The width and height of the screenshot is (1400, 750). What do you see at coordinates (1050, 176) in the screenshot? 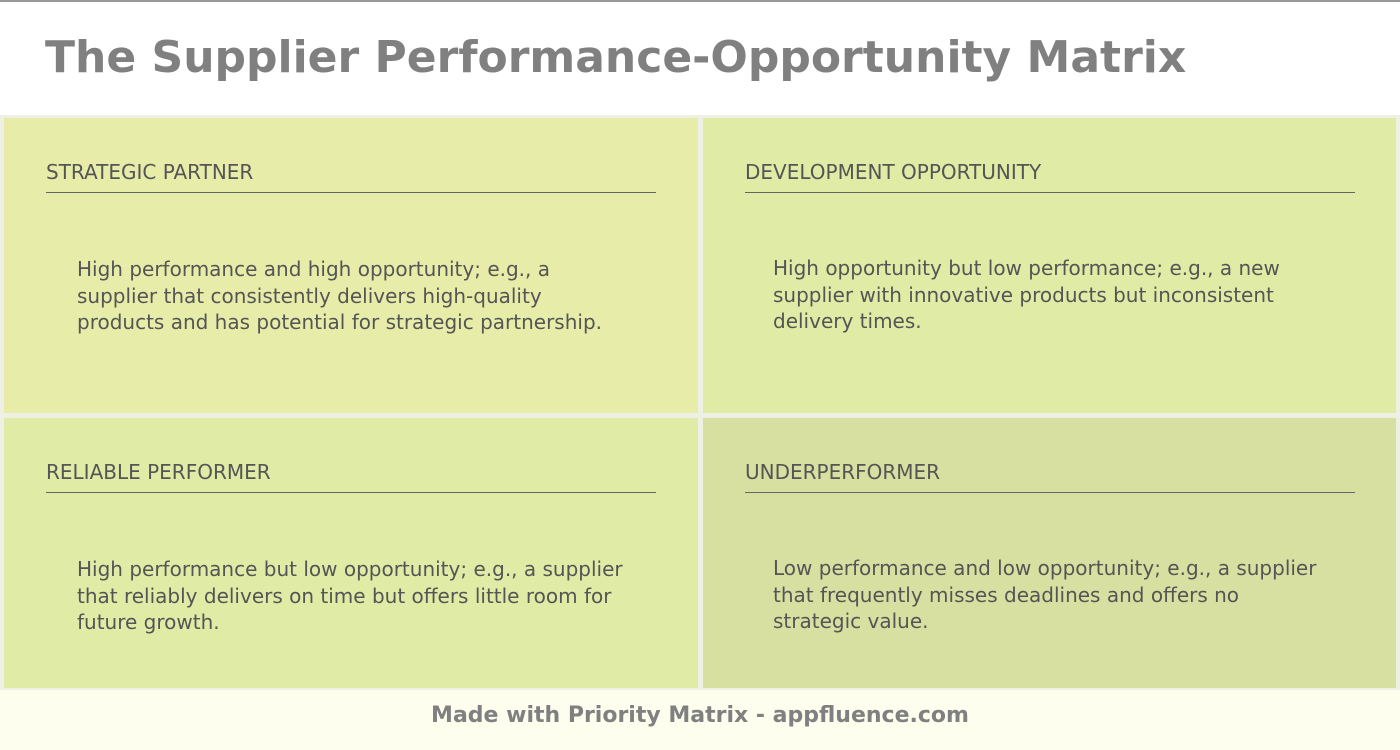
I see `quadrant-title: DEVELOPMENT OPPORTUNITY` at bounding box center [1050, 176].